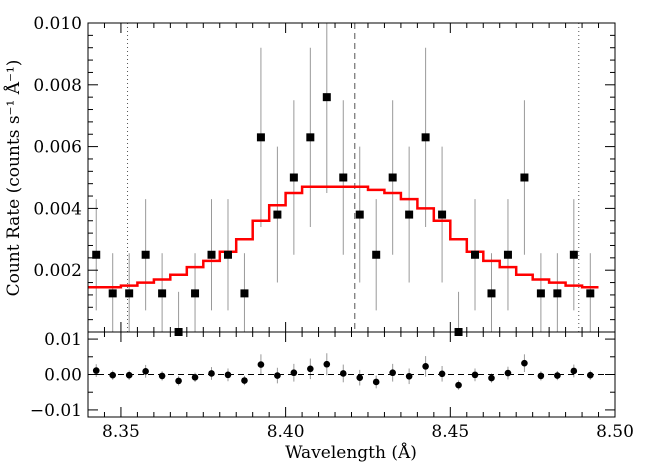 The width and height of the screenshot is (648, 468). What do you see at coordinates (63, 376) in the screenshot?
I see `residual-y-tick-label: 0.00` at bounding box center [63, 376].